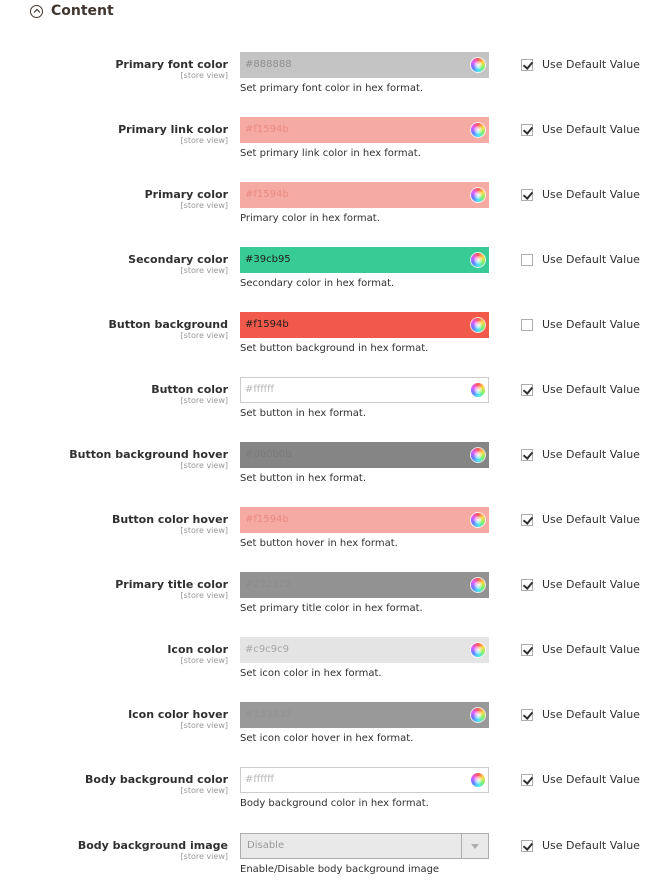  I want to click on field-label: Secondary color, so click(178, 259).